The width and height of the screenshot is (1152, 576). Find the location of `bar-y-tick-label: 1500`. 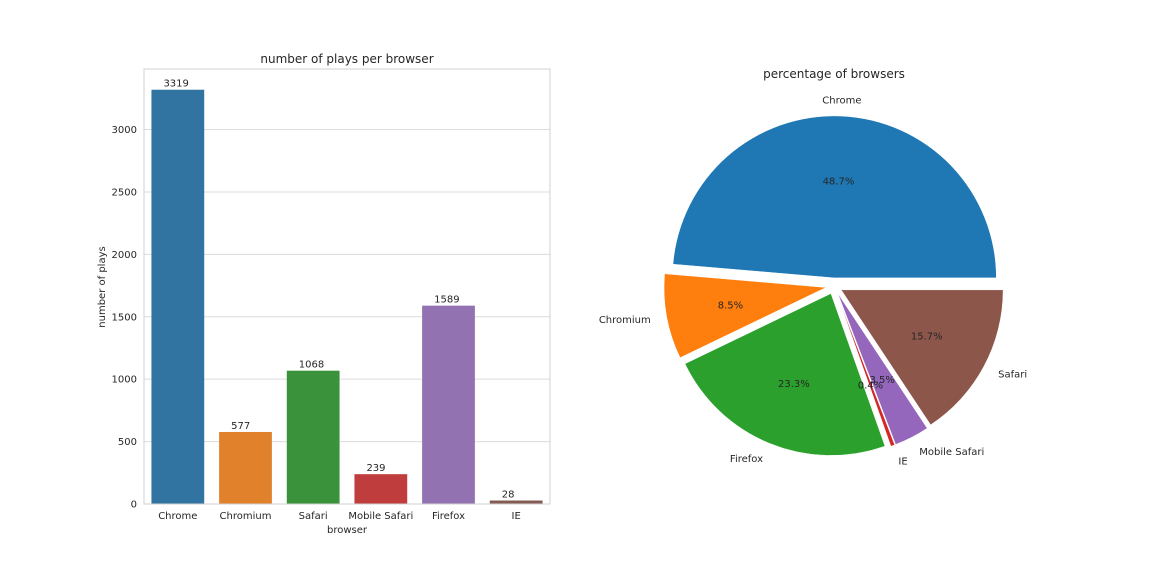

bar-y-tick-label: 1500 is located at coordinates (124, 317).